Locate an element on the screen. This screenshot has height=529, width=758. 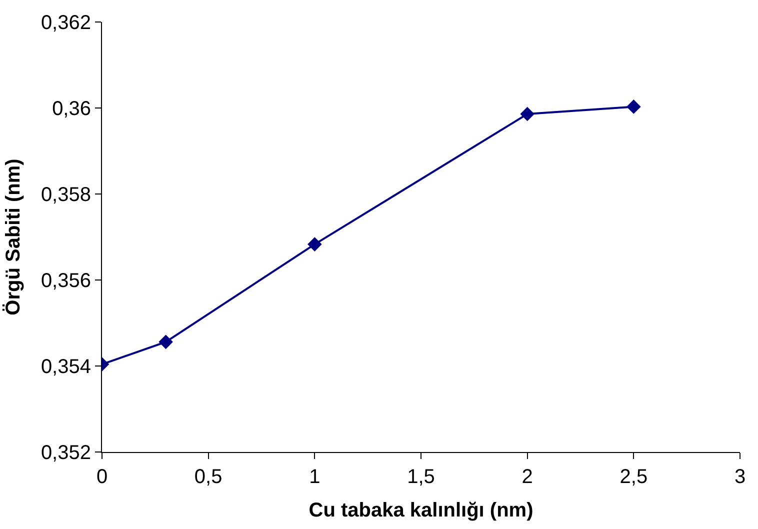
x-tick-label: 0,5 is located at coordinates (208, 477).